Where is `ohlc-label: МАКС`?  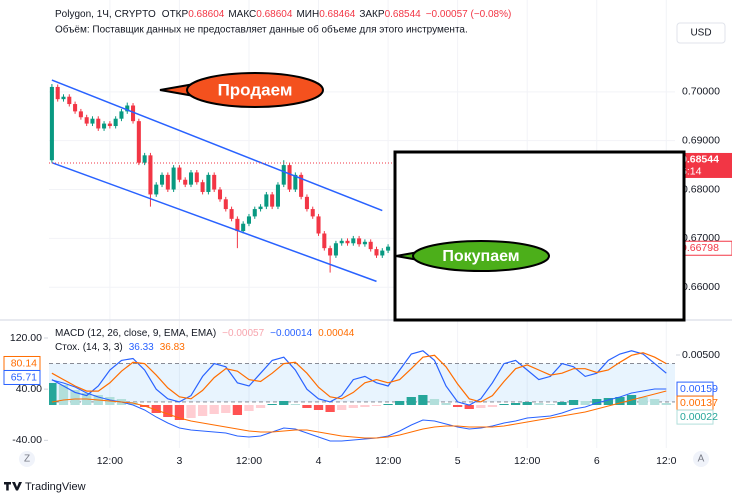 ohlc-label: МАКС is located at coordinates (242, 14).